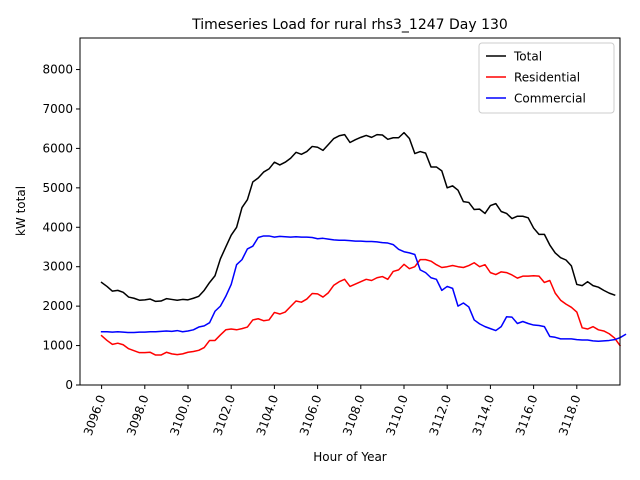 This screenshot has height=480, width=640. What do you see at coordinates (57, 267) in the screenshot?
I see `y-tick-label: 3000` at bounding box center [57, 267].